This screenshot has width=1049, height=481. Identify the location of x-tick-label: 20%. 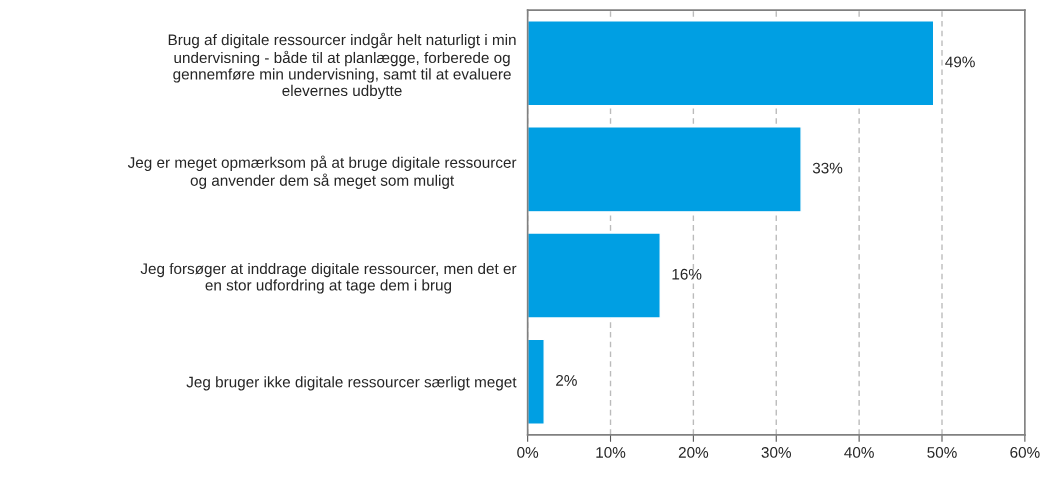
(693, 452).